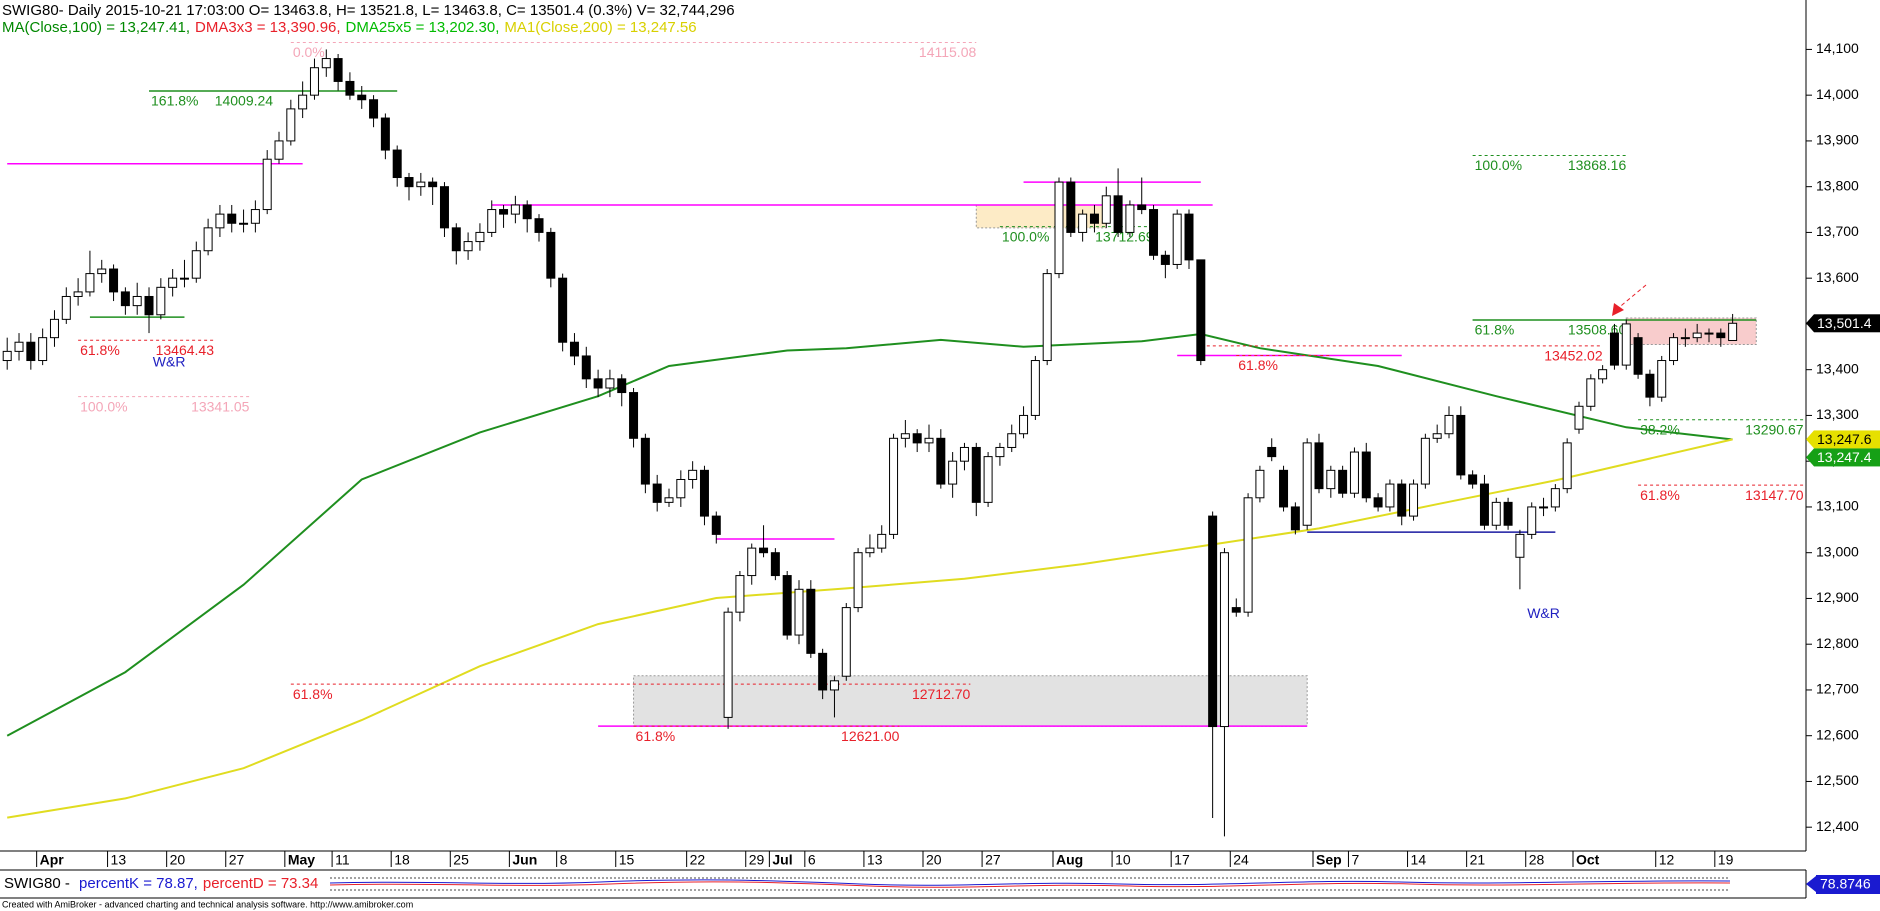 The image size is (1880, 911). Describe the element at coordinates (244, 101) in the screenshot. I see `fib-price: 14009.24` at that location.